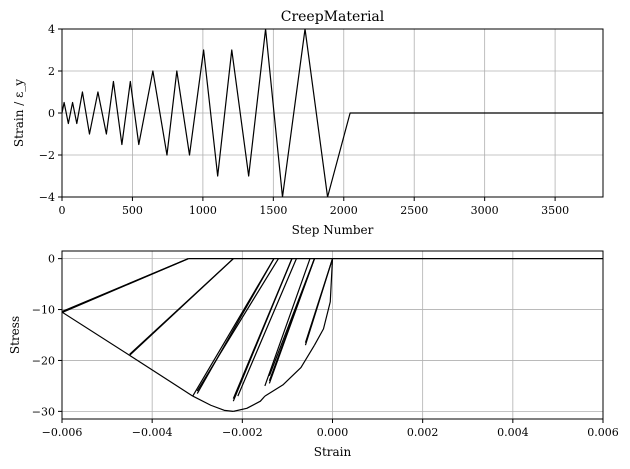  I want to click on x-axis-label: Step Number, so click(333, 230).